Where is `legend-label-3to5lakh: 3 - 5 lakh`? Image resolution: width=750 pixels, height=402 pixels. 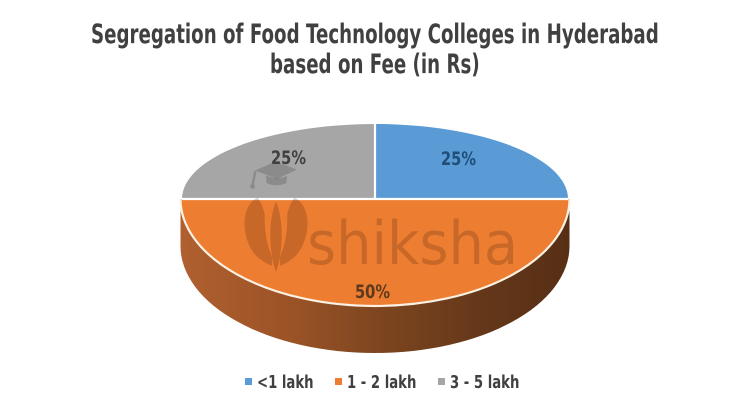
legend-label-3to5lakh: 3 - 5 lakh is located at coordinates (485, 382).